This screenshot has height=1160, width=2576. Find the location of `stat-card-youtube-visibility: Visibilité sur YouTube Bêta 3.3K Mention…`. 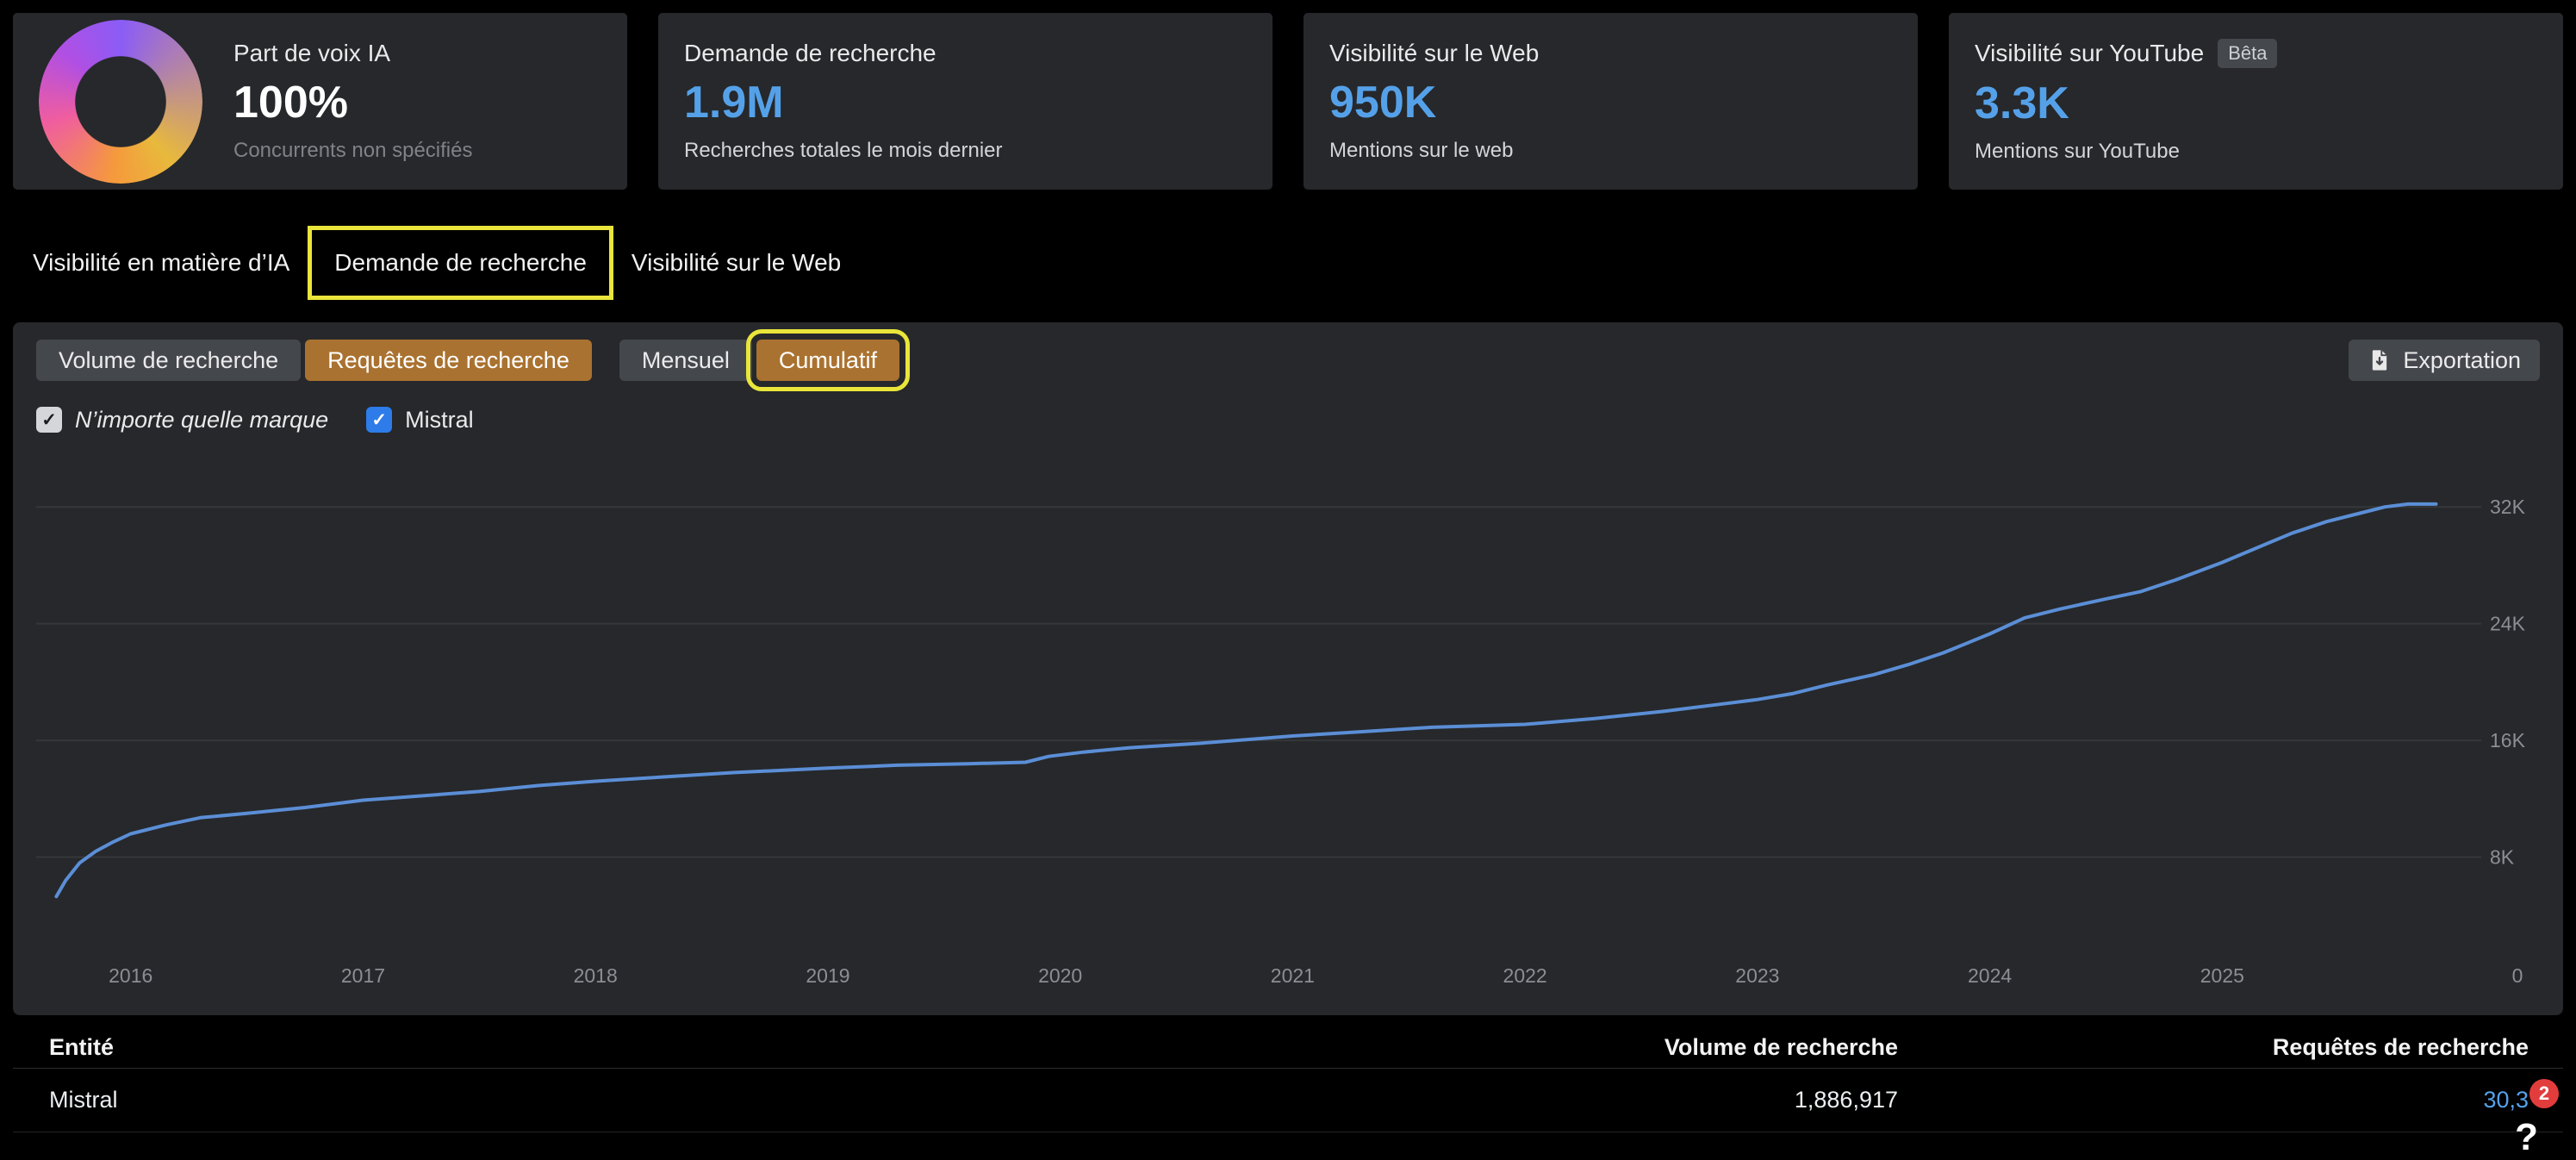

stat-card-youtube-visibility: Visibilité sur YouTube Bêta 3.3K Mention… is located at coordinates (2256, 102).